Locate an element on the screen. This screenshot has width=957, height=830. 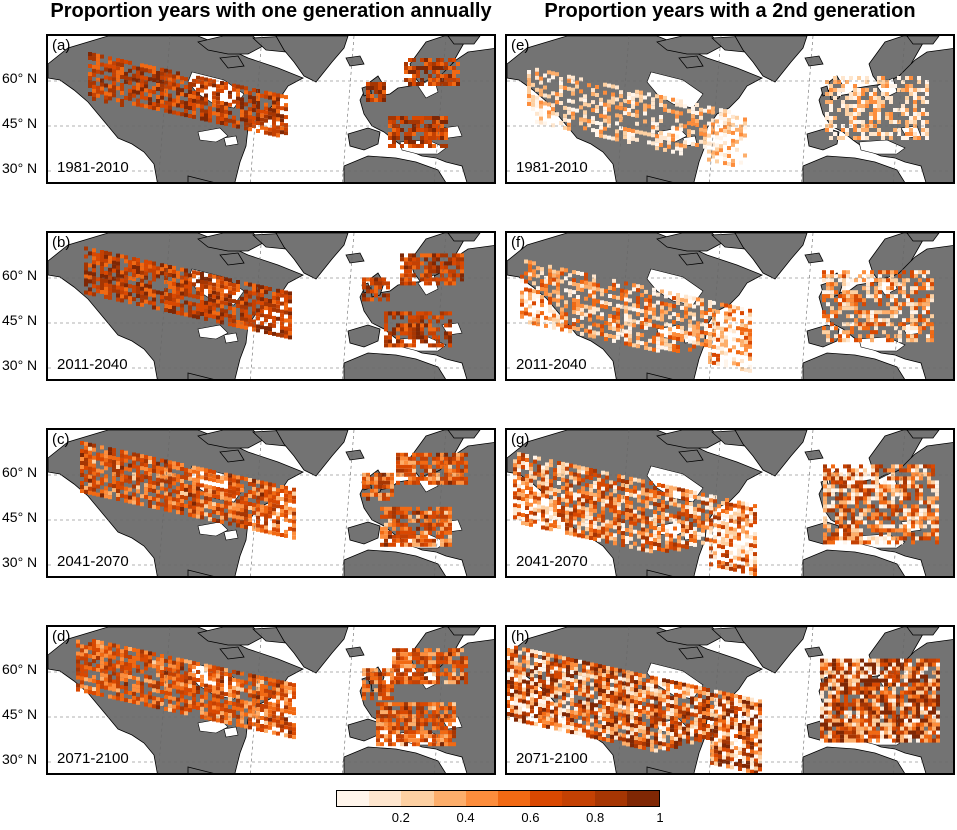
longitude-gridline is located at coordinates (899, 306).